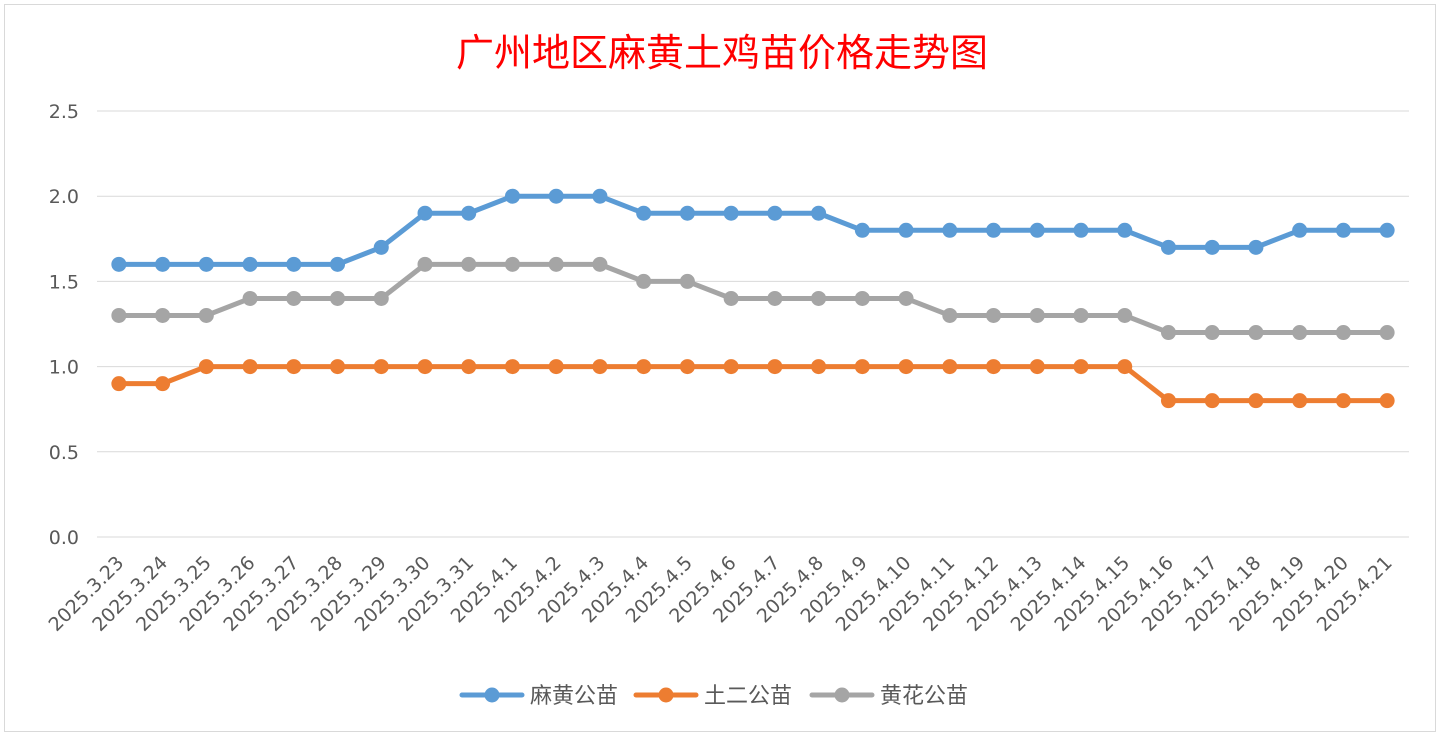 The width and height of the screenshot is (1444, 742). What do you see at coordinates (538, 696) in the screenshot?
I see `legend-item: 麻黄公苗` at bounding box center [538, 696].